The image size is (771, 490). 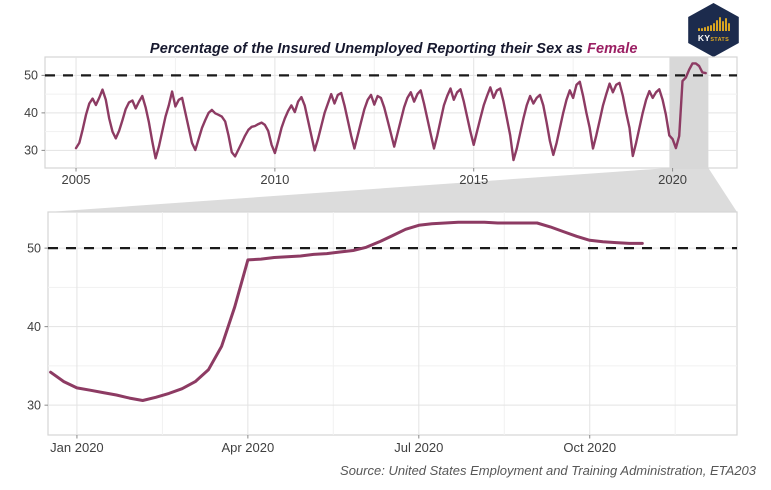 I want to click on x-tick-label: Jan 2020, so click(x=77, y=447).